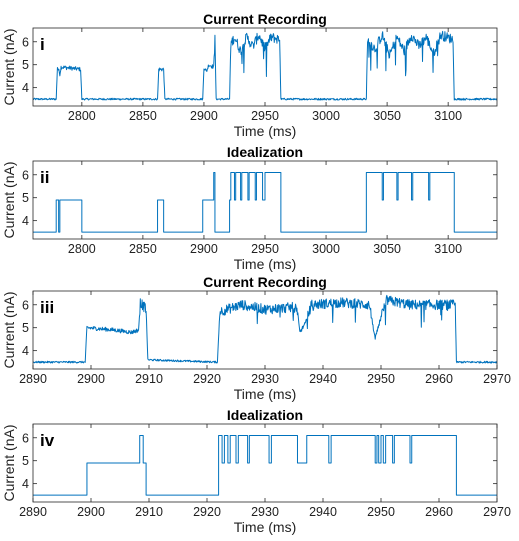 Image resolution: width=519 pixels, height=541 pixels. I want to click on panel-label: i, so click(42, 44).